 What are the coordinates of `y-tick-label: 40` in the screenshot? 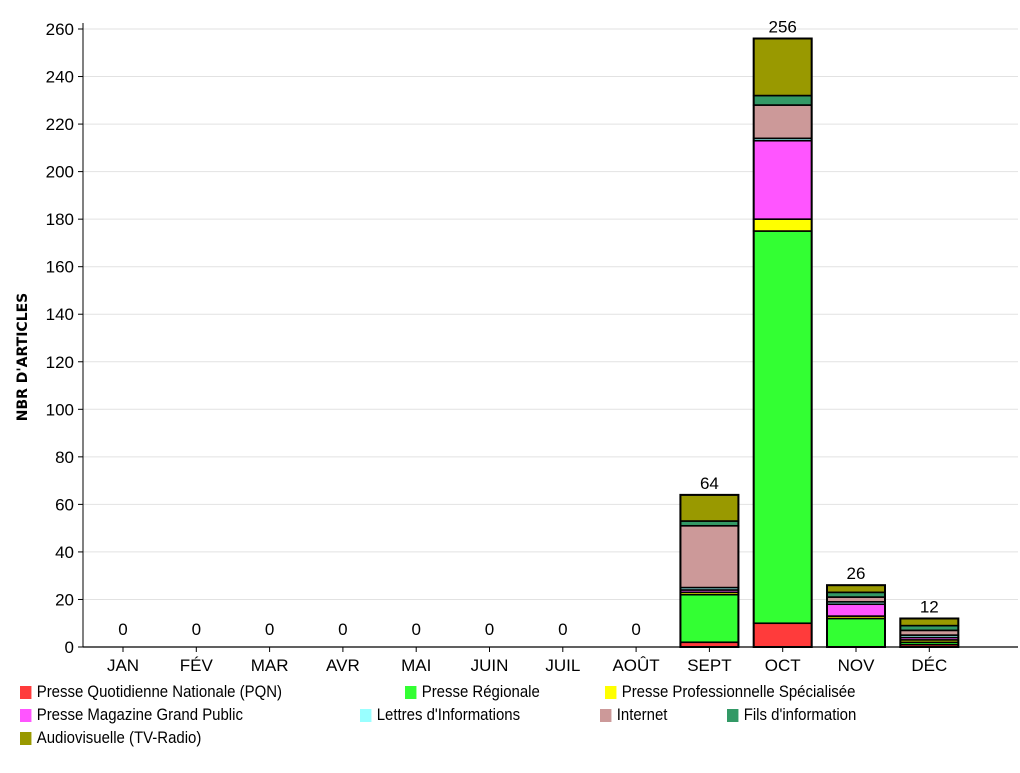 It's located at (64, 552).